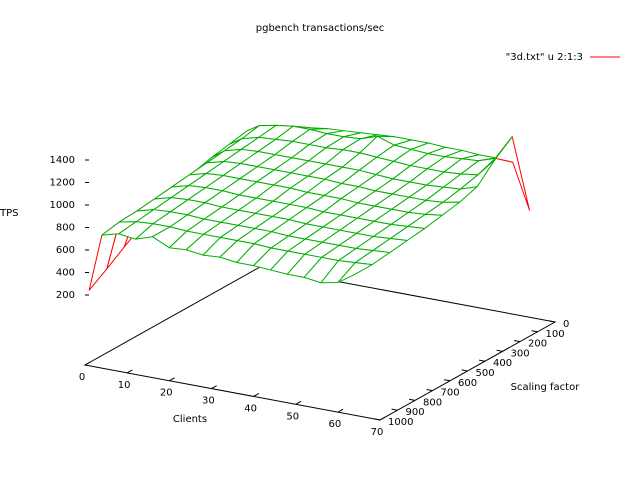 The height and width of the screenshot is (480, 640). I want to click on y-axis-label: Scaling factor, so click(546, 387).